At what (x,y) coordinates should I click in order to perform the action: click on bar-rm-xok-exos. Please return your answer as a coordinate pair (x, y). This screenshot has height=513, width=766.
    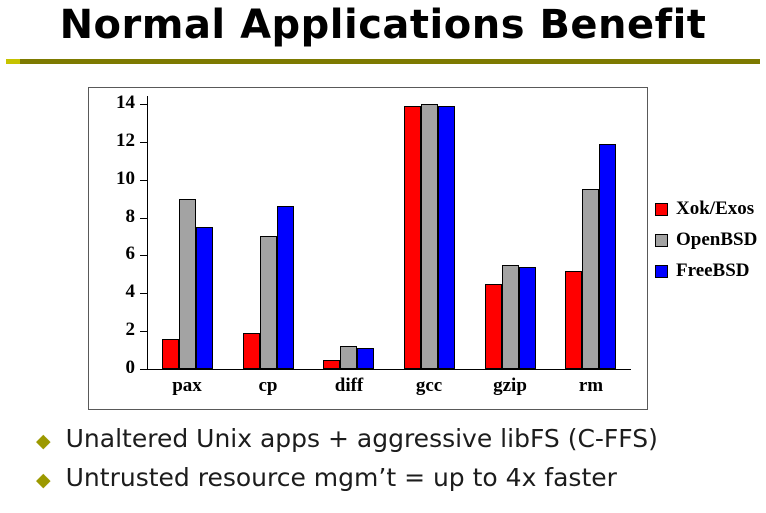
    Looking at the image, I should click on (573, 320).